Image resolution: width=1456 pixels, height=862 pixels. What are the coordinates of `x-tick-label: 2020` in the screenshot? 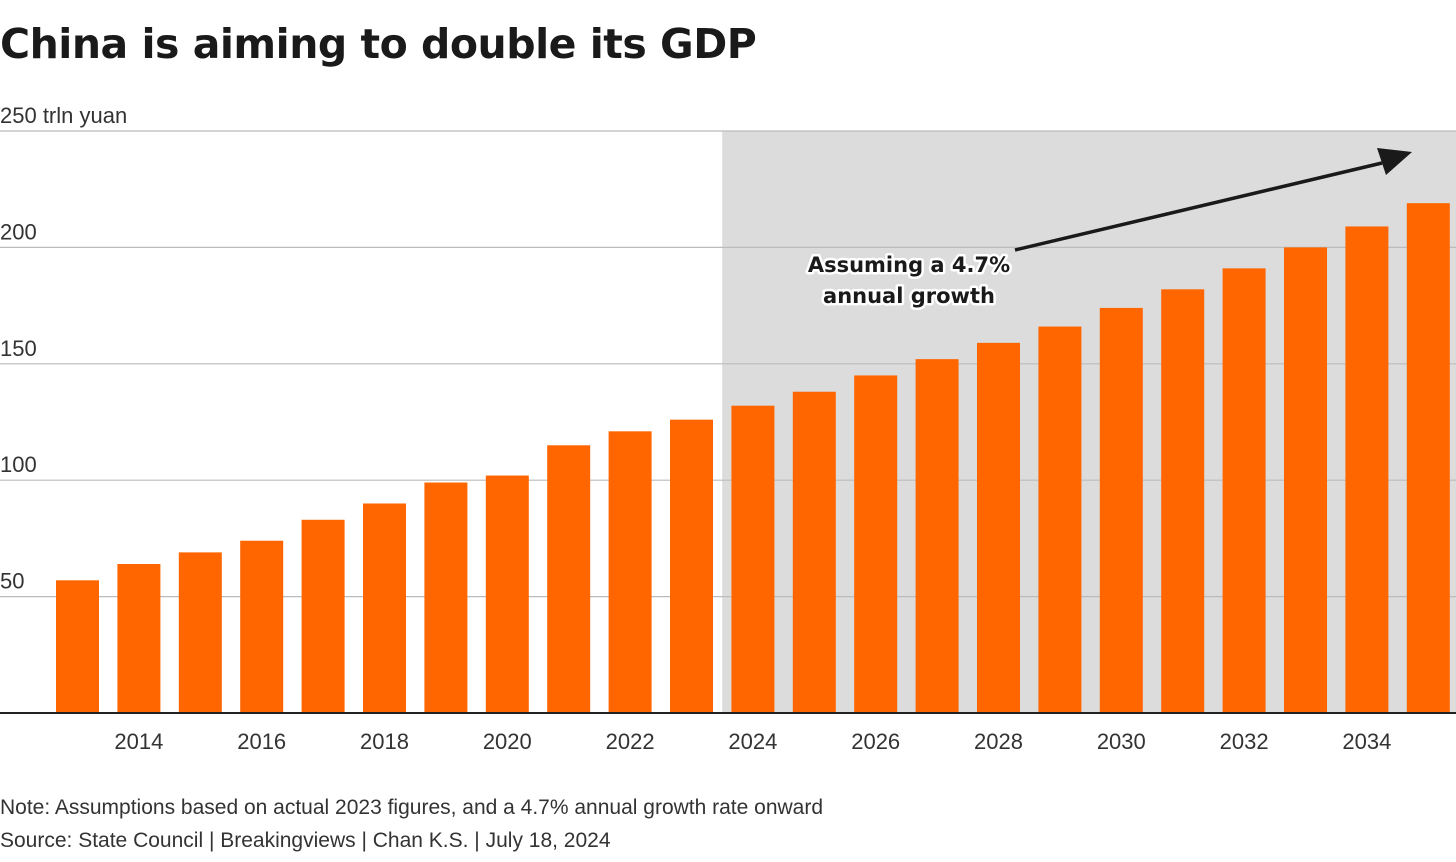 It's located at (507, 741).